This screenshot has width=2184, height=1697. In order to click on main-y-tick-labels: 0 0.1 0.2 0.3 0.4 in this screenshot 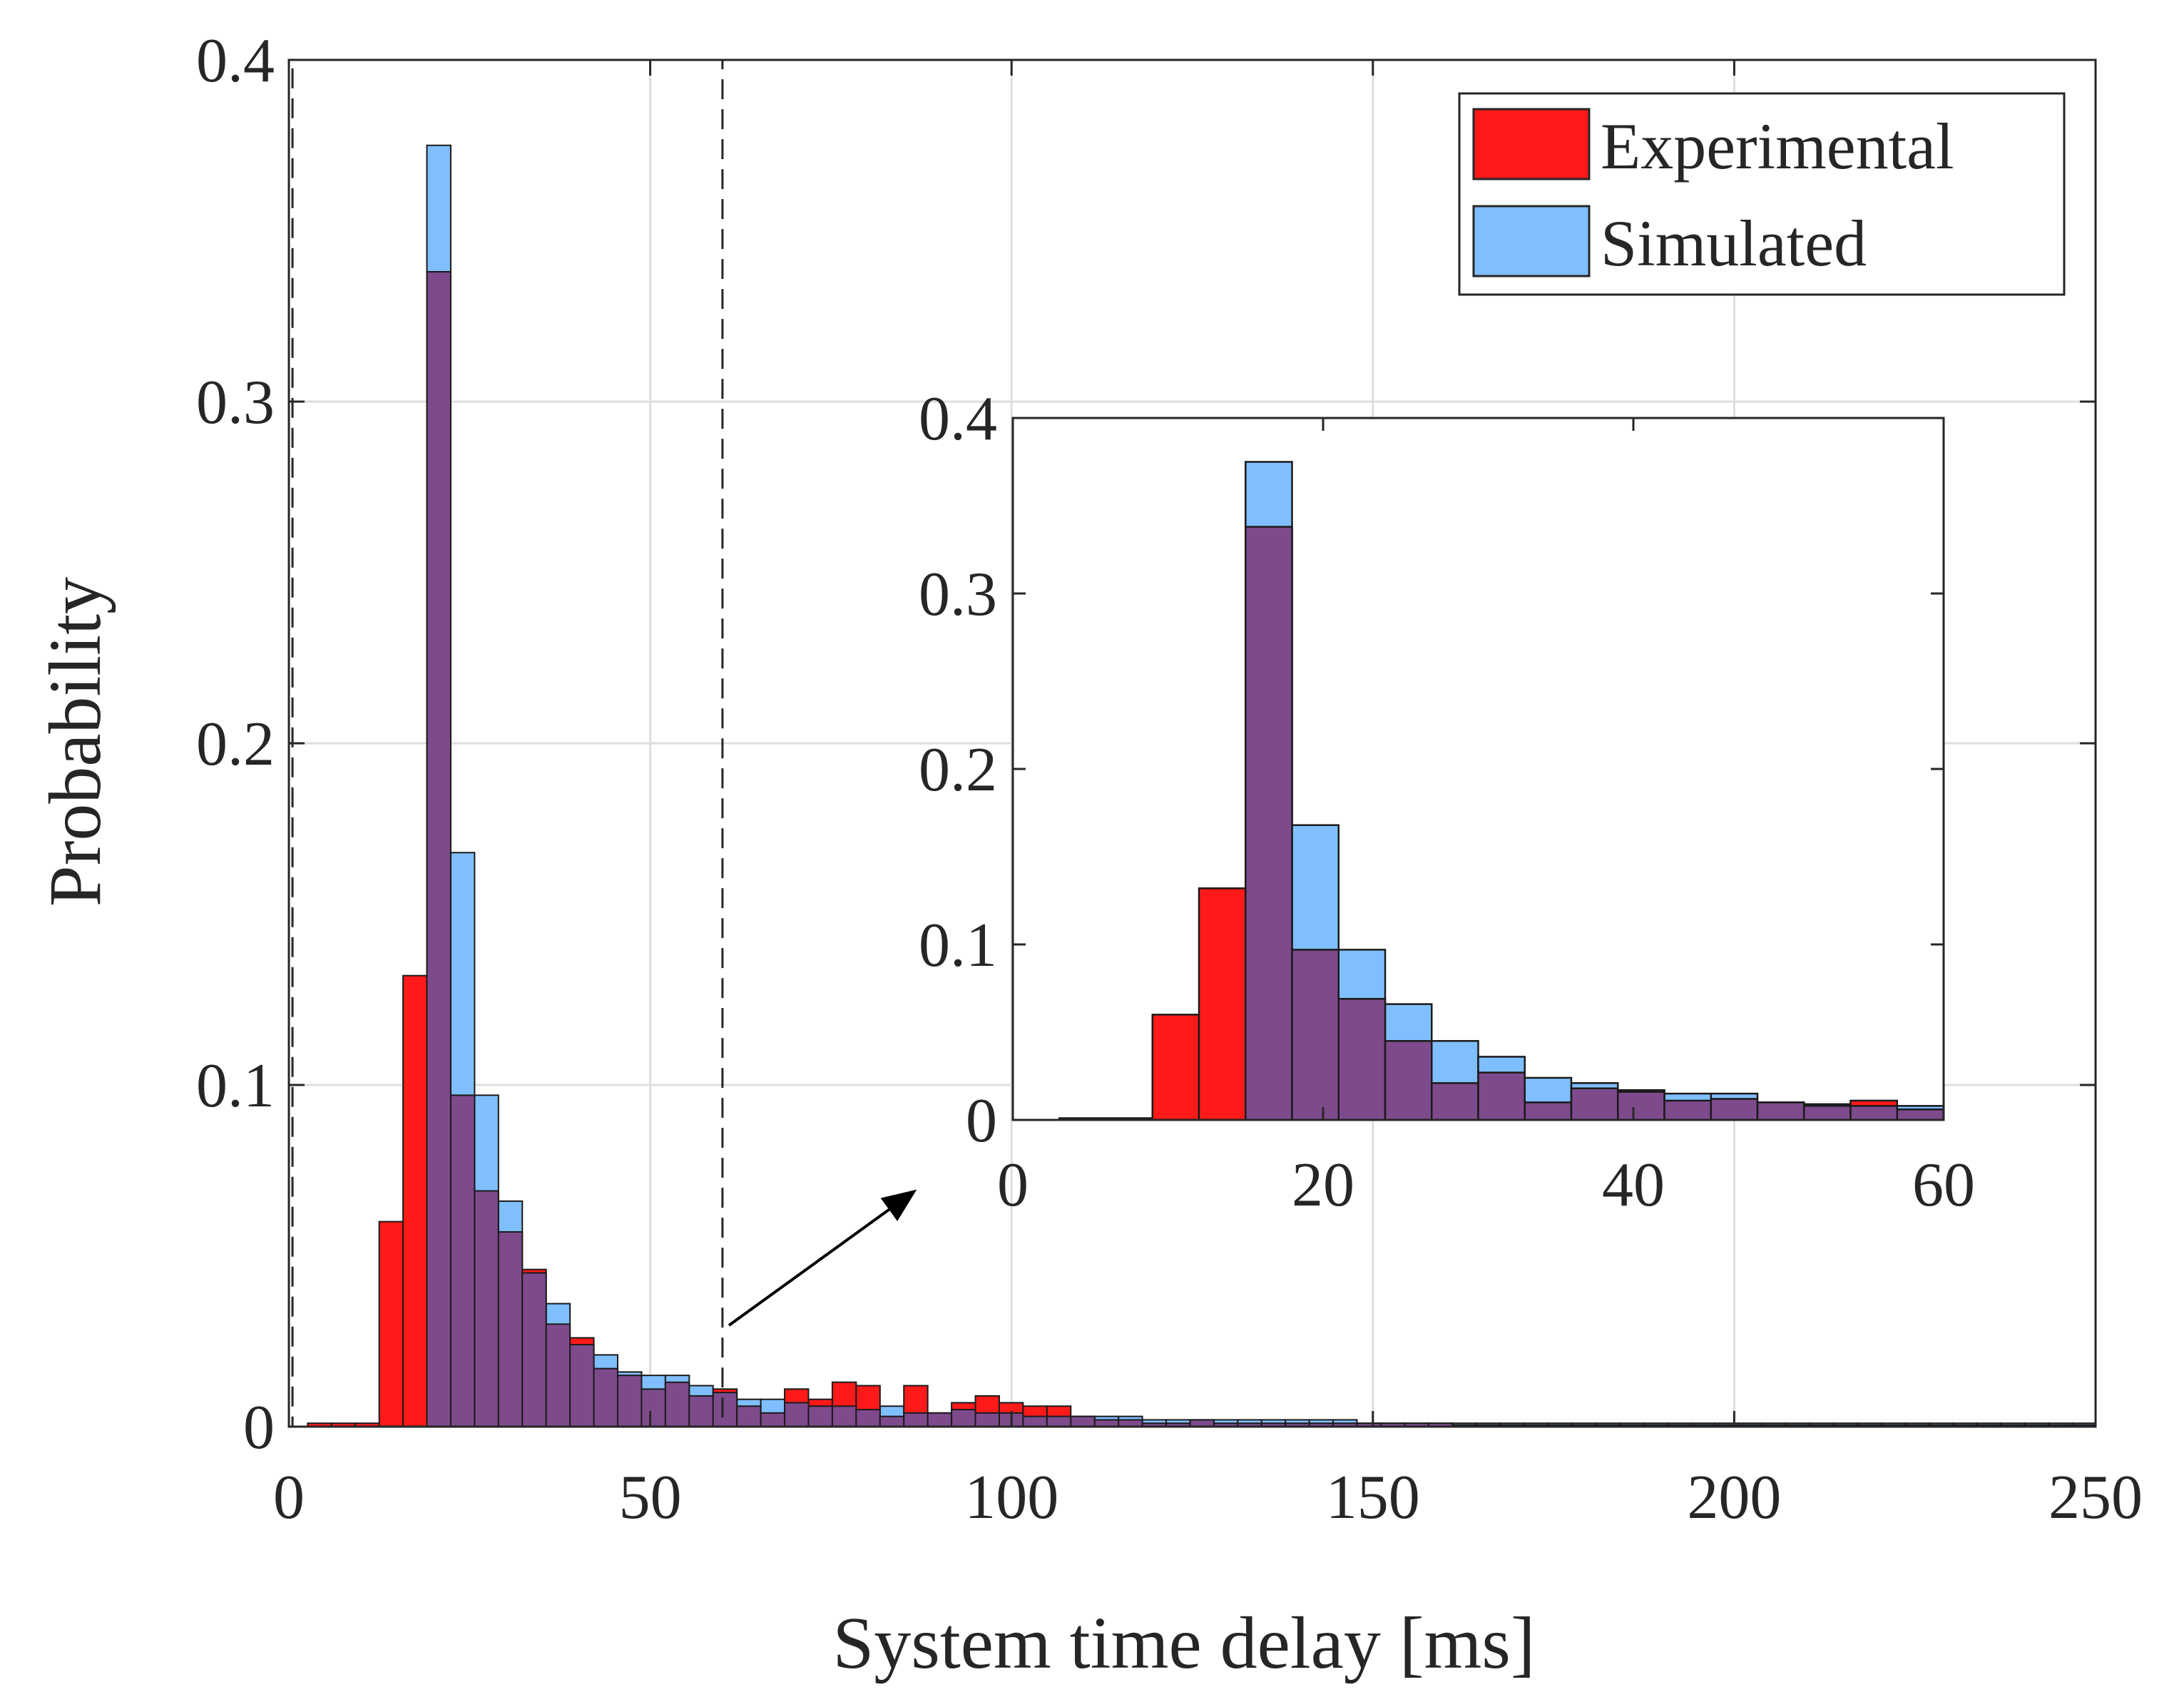, I will do `click(235, 744)`.